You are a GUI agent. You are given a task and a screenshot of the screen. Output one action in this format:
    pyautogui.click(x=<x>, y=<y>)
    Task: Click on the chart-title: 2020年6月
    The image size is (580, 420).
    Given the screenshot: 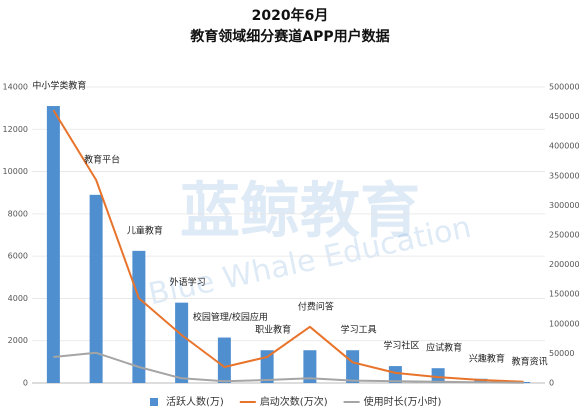 What is the action you would take?
    pyautogui.click(x=290, y=15)
    